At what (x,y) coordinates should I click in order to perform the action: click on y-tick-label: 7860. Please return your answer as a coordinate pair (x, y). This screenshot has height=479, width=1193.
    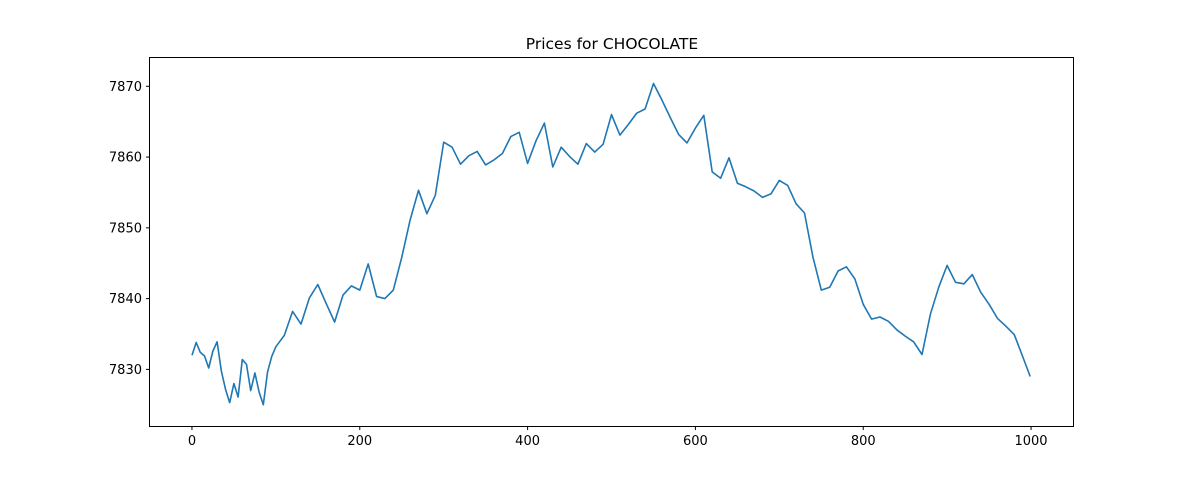
    Looking at the image, I should click on (125, 158).